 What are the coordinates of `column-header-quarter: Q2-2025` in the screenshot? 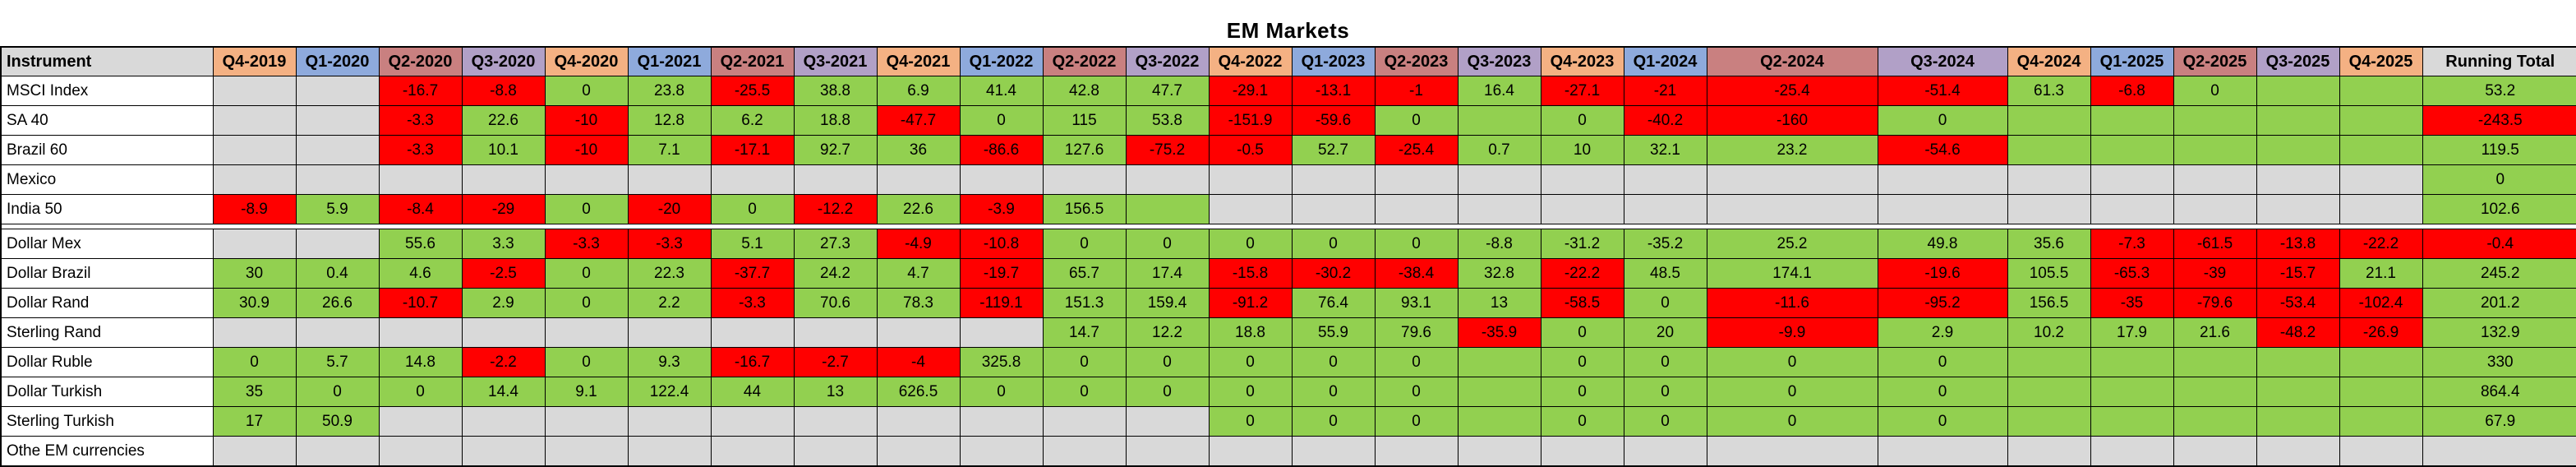 It's located at (2215, 61).